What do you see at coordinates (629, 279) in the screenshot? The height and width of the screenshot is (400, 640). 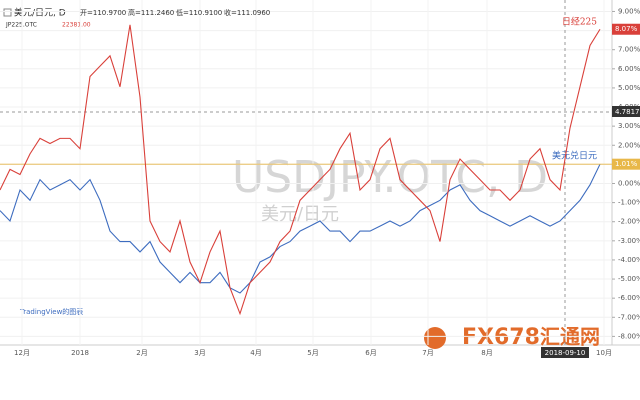 I see `y-tick-label: -5.00%` at bounding box center [629, 279].